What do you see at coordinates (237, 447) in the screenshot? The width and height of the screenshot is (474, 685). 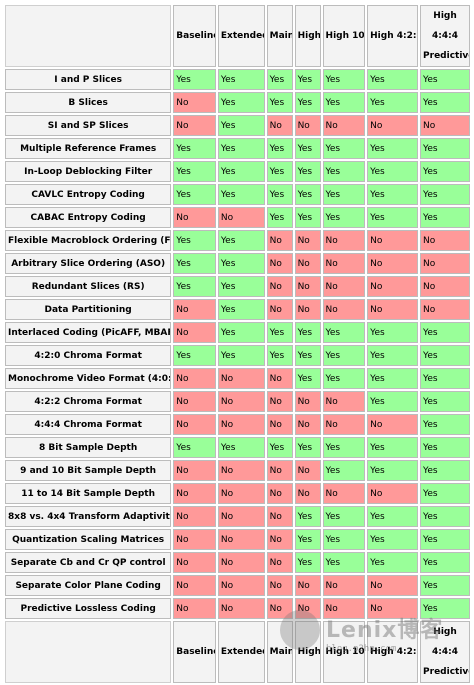 I see `table-row: 8 Bit Sample Depth Yes Yes Yes Yes Yes Yes Yes` at bounding box center [237, 447].